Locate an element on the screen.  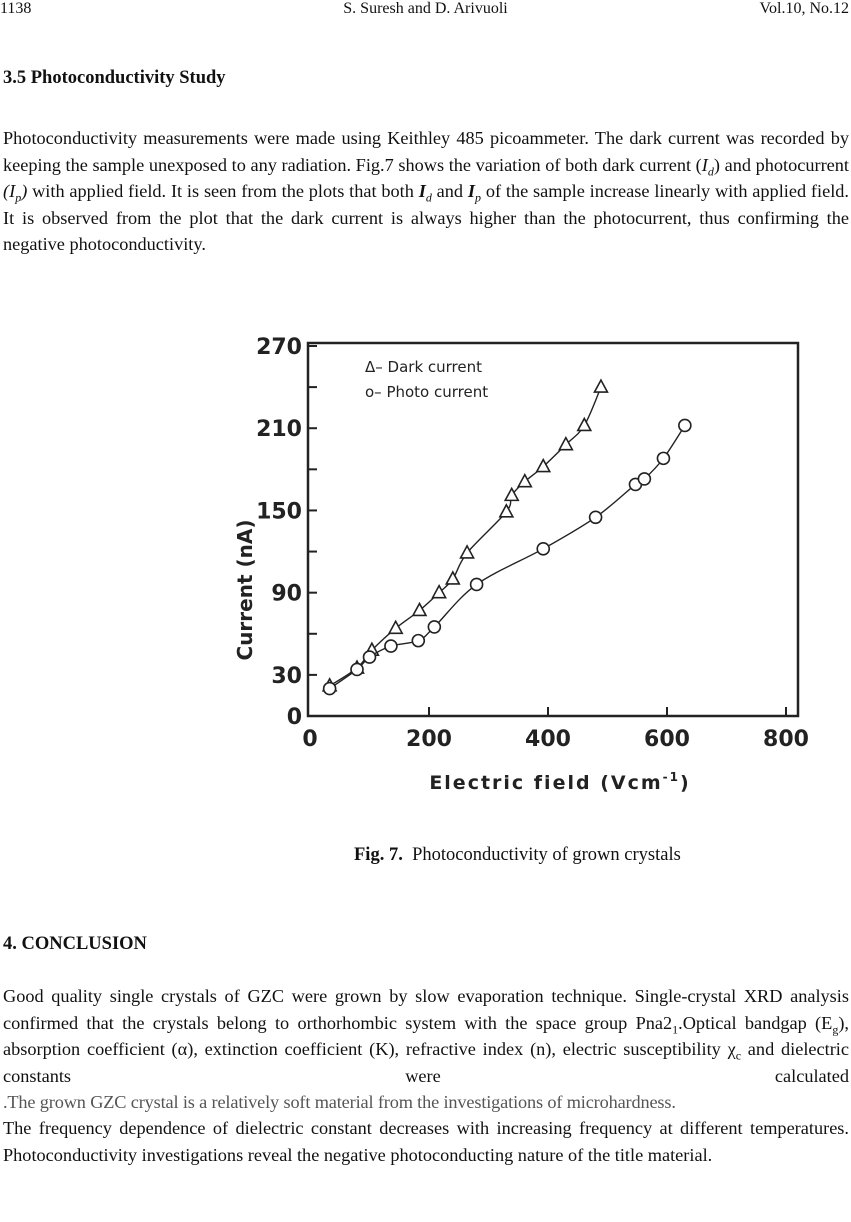
symbol: (I is located at coordinates (9, 191).